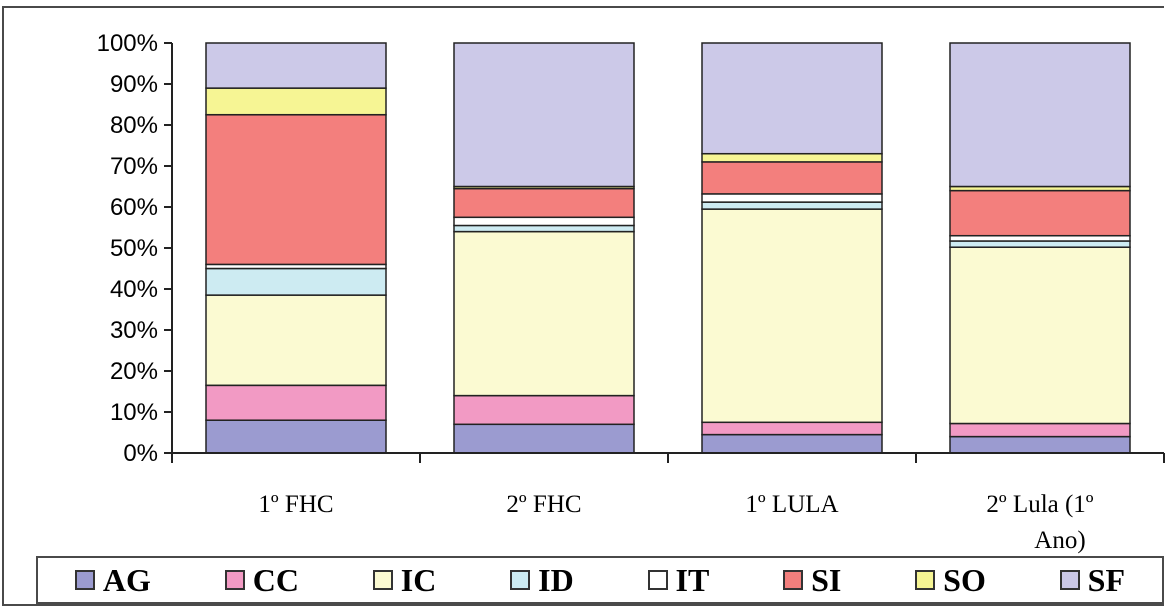 The image size is (1166, 608). I want to click on y-tick-label: 50%, so click(134, 248).